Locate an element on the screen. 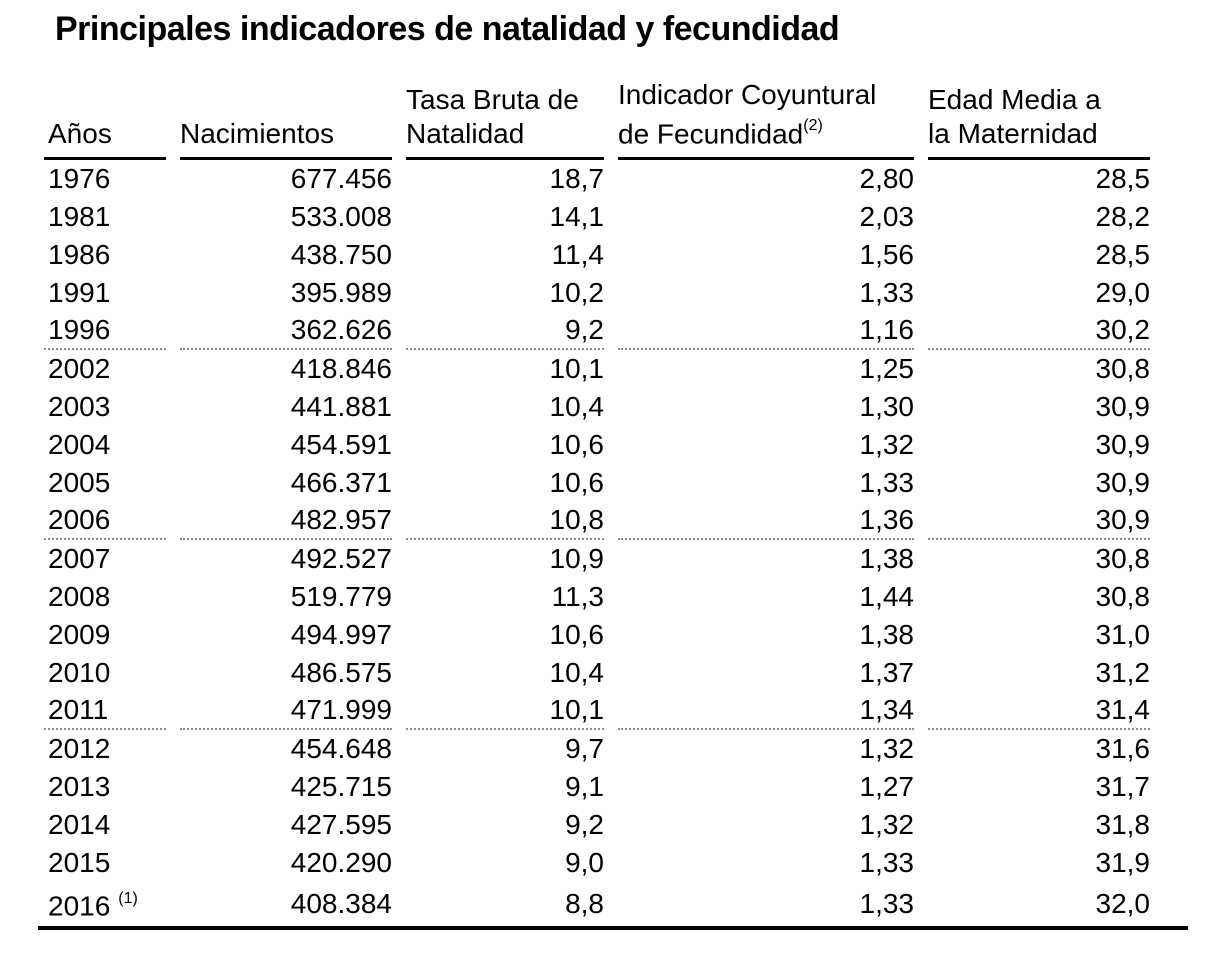  footnote-marker-1: (1) is located at coordinates (128, 899).